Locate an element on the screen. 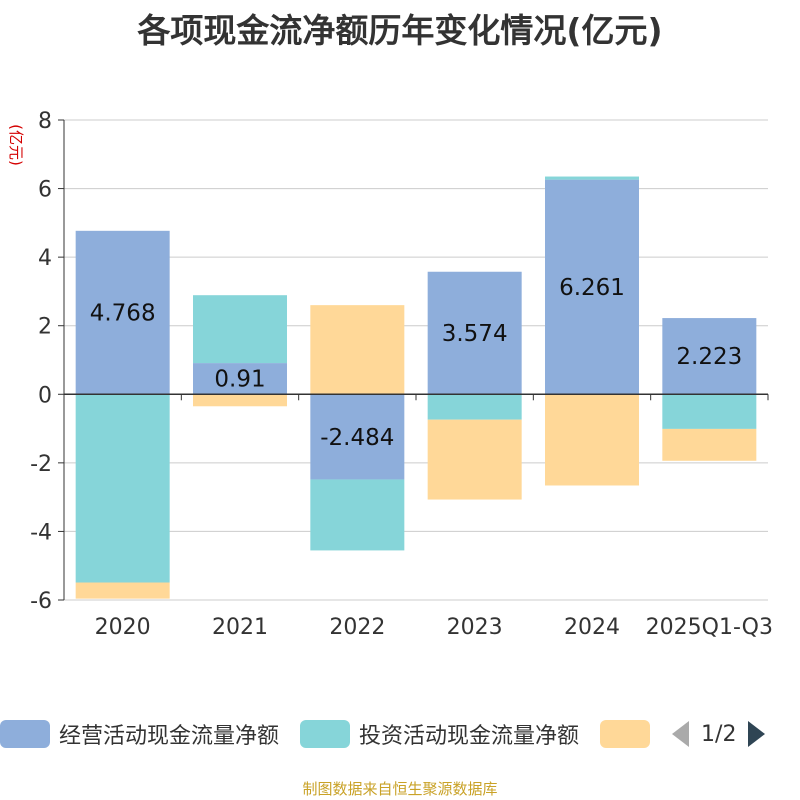  bar-series-0-2023 is located at coordinates (474, 333).